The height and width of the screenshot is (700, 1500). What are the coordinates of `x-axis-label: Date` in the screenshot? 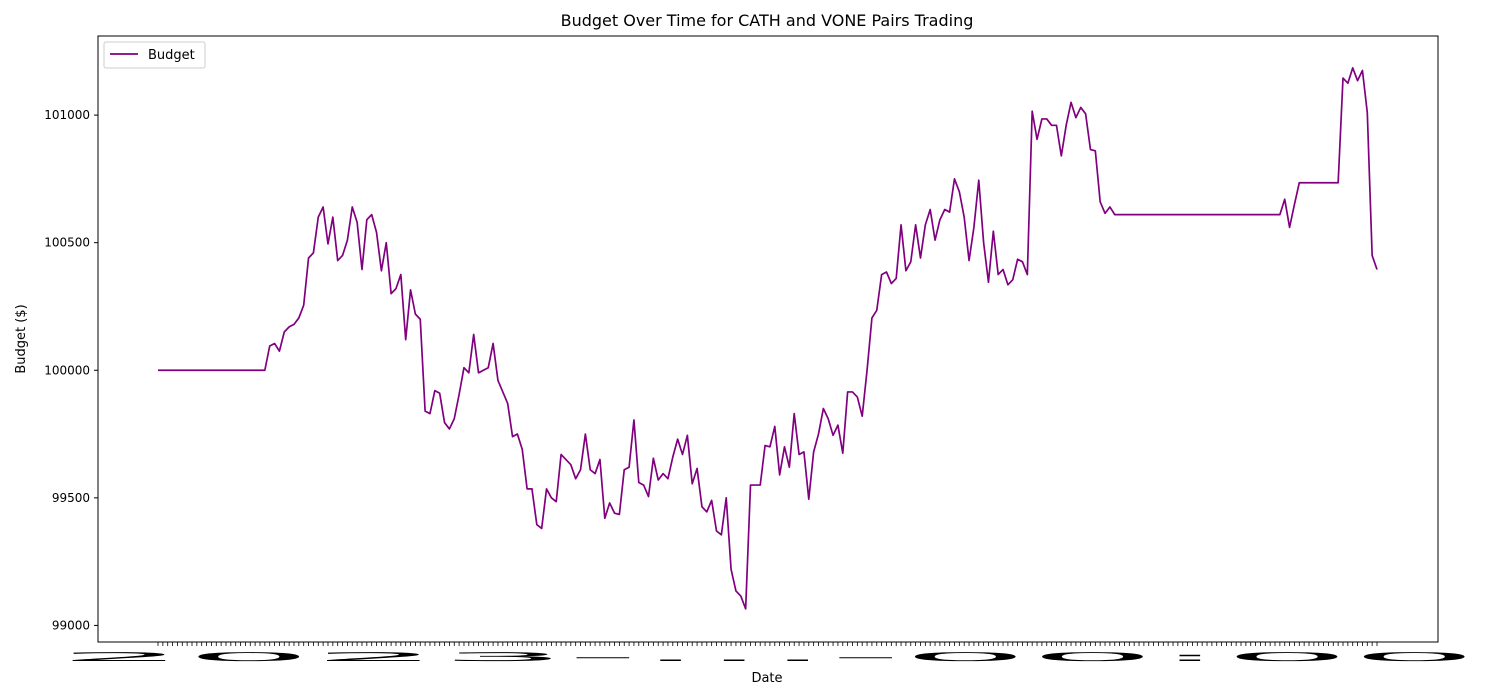 It's located at (766, 678).